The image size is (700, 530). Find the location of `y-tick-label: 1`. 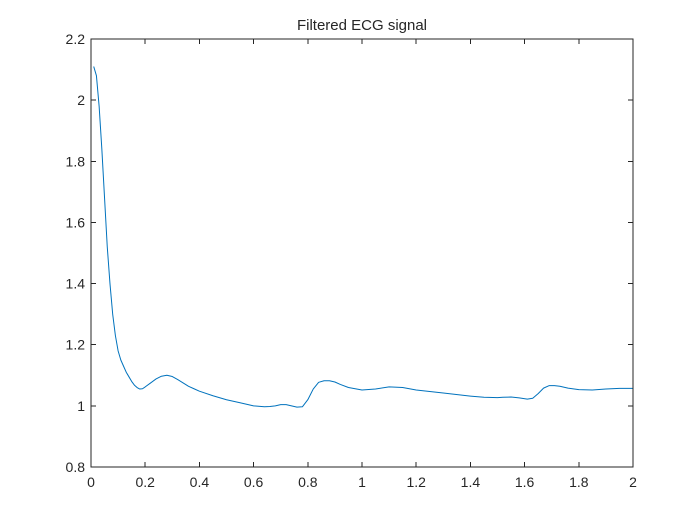

y-tick-label: 1 is located at coordinates (81, 406).